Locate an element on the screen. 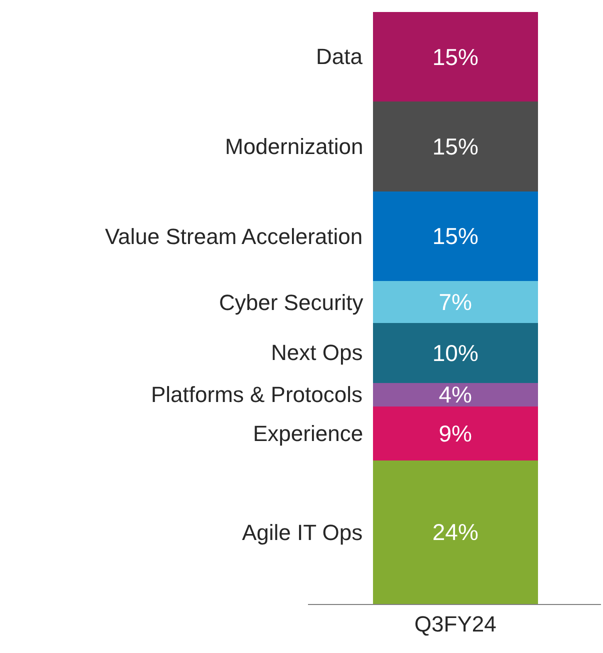  series-label: Experience is located at coordinates (308, 433).